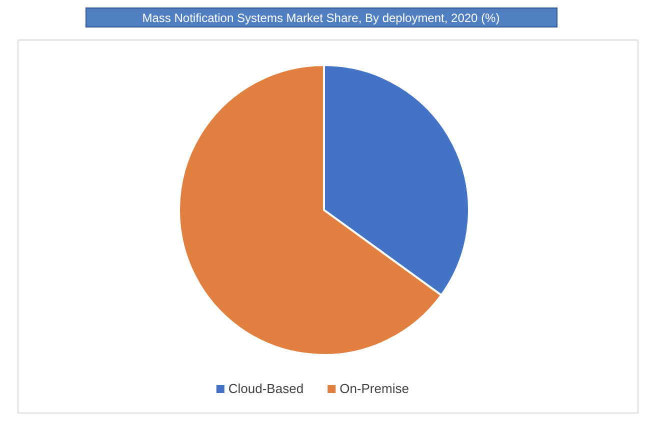 Image resolution: width=655 pixels, height=434 pixels. What do you see at coordinates (321, 18) in the screenshot?
I see `chart-title: Mass Notification Systems Market Share, By deployment, 2020 (%)` at bounding box center [321, 18].